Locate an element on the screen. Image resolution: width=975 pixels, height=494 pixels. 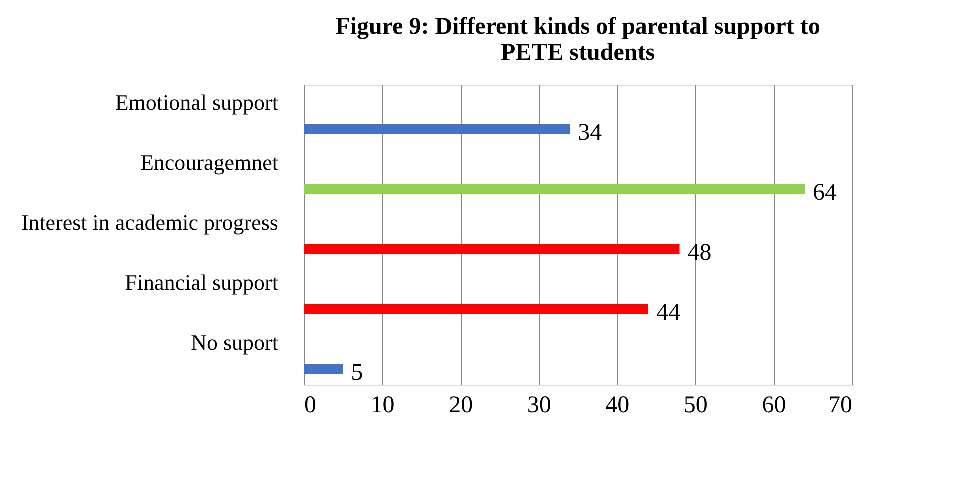
y-tick-label: No suport is located at coordinates (234, 342).